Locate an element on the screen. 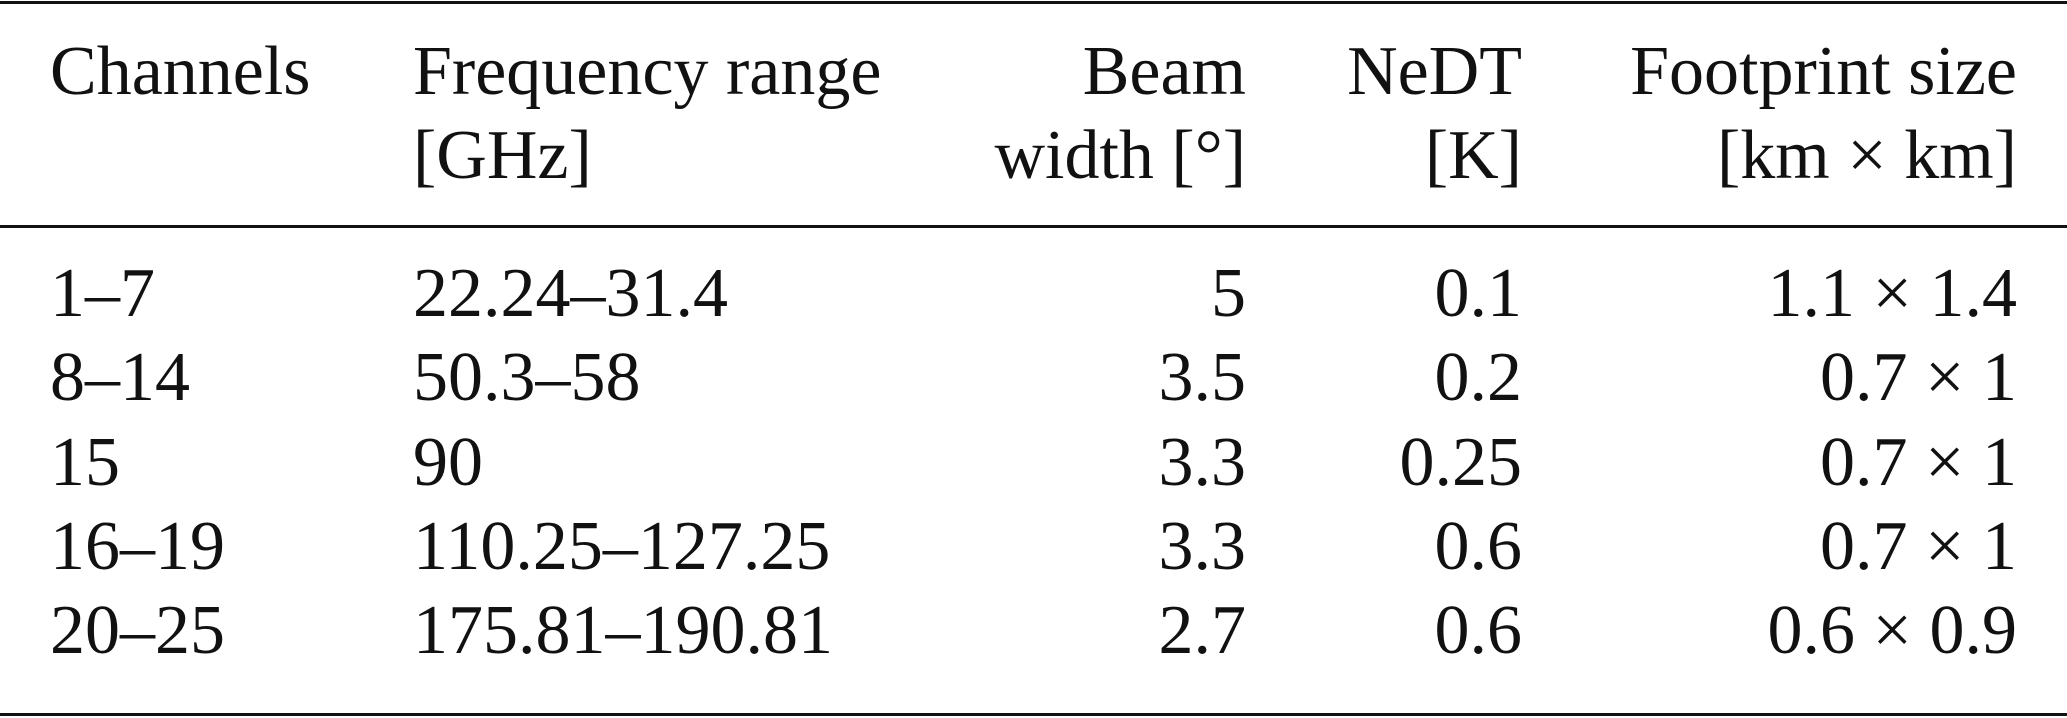 This screenshot has width=2067, height=718. table-cell: 1.1 × 1.4 is located at coordinates (1892, 293).